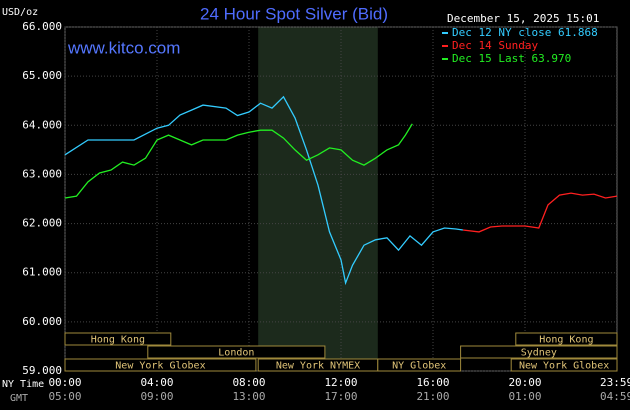  Describe the element at coordinates (42, 173) in the screenshot. I see `y-tick-label: 63.000` at that location.